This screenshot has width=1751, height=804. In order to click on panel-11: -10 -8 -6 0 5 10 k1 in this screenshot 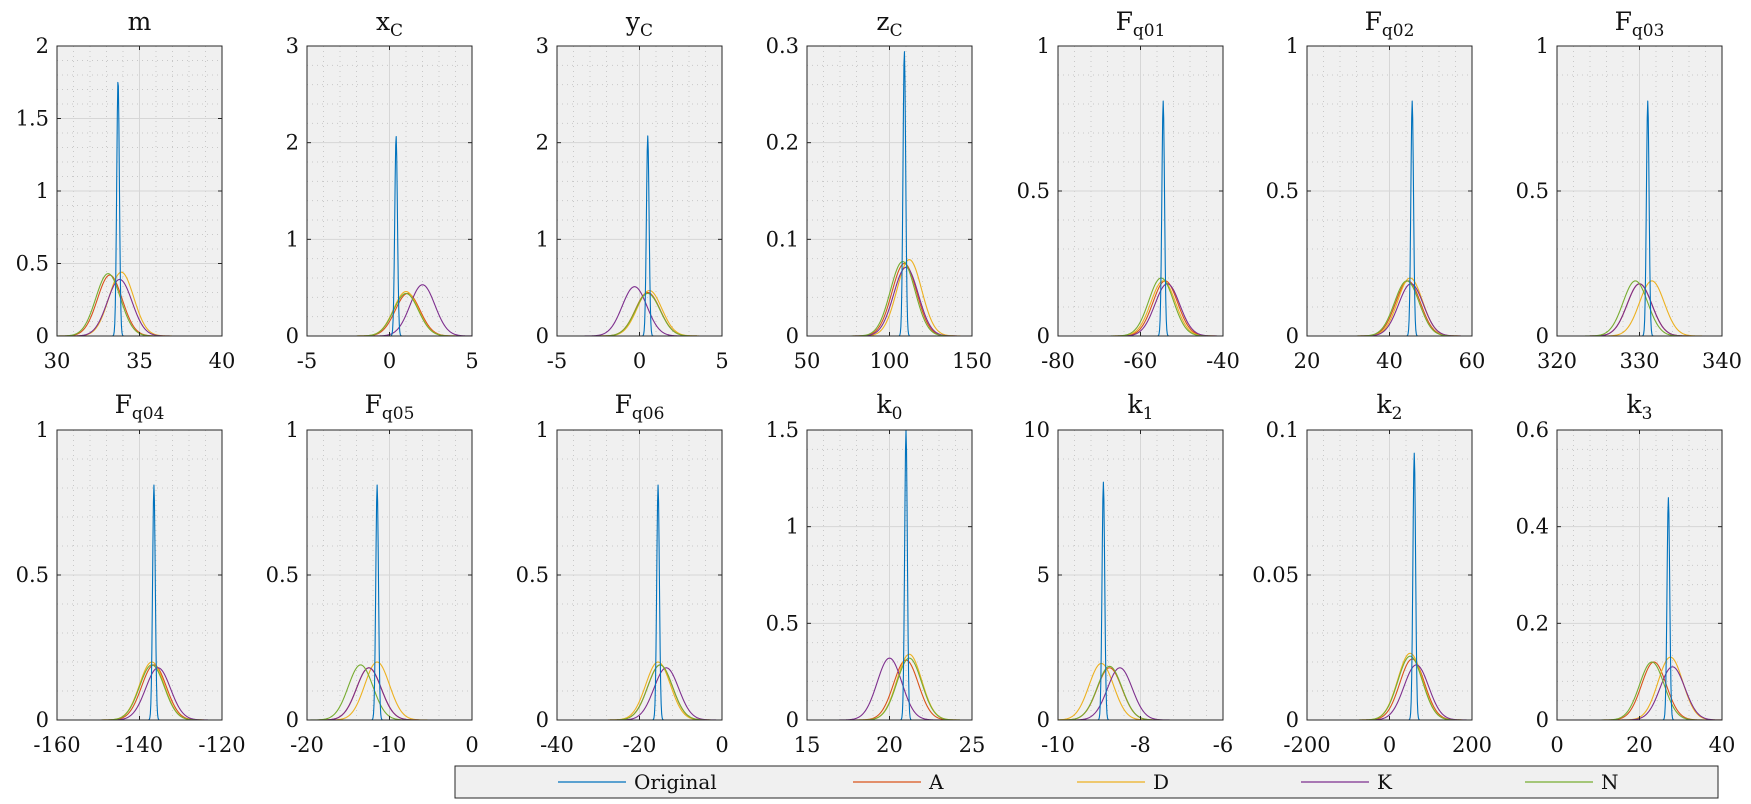, I will do `click(1128, 573)`.